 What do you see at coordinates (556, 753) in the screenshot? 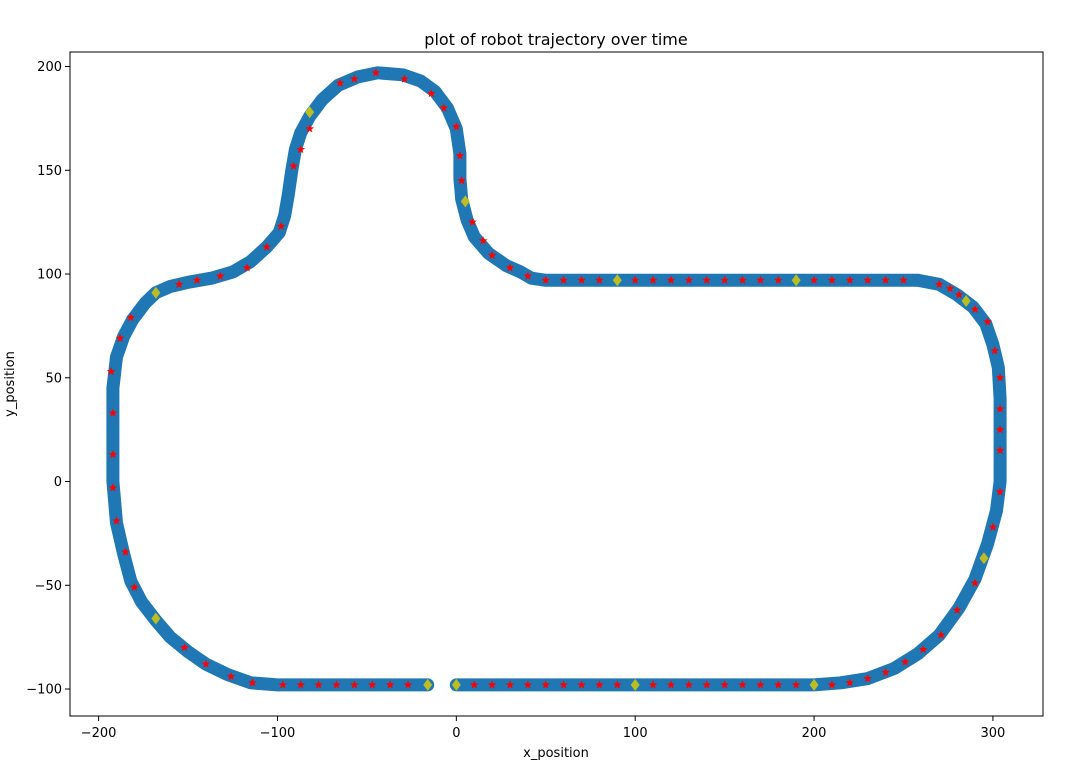
I see `x-axis-title: x_position` at bounding box center [556, 753].